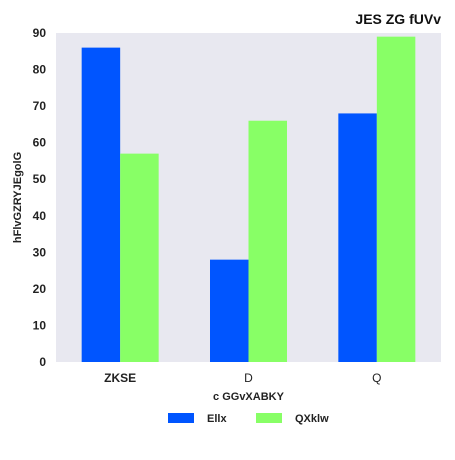 The height and width of the screenshot is (460, 455). What do you see at coordinates (267, 241) in the screenshot?
I see `bar-qxklw-d` at bounding box center [267, 241].